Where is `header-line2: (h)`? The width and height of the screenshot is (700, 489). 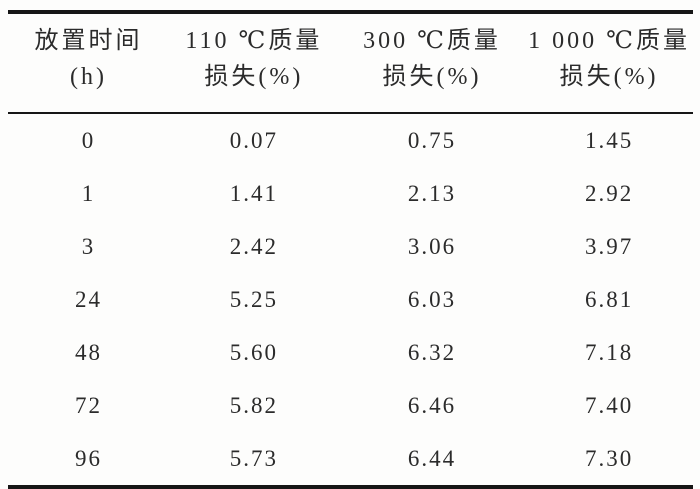
header-line2: (h) is located at coordinates (88, 77).